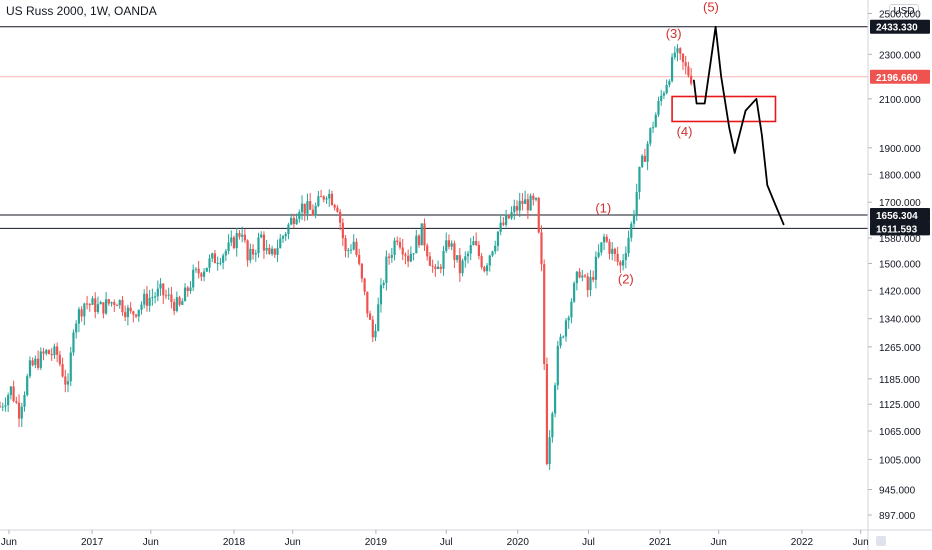  Describe the element at coordinates (897, 28) in the screenshot. I see `level-price-label: 2433.330` at that location.